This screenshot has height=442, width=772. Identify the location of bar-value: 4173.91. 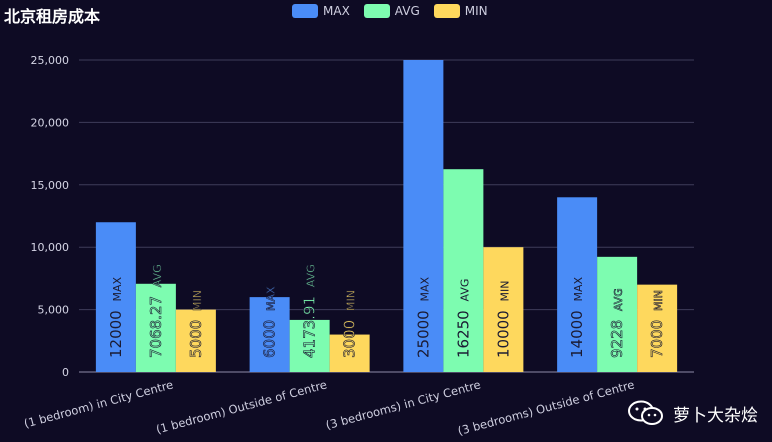
(310, 324).